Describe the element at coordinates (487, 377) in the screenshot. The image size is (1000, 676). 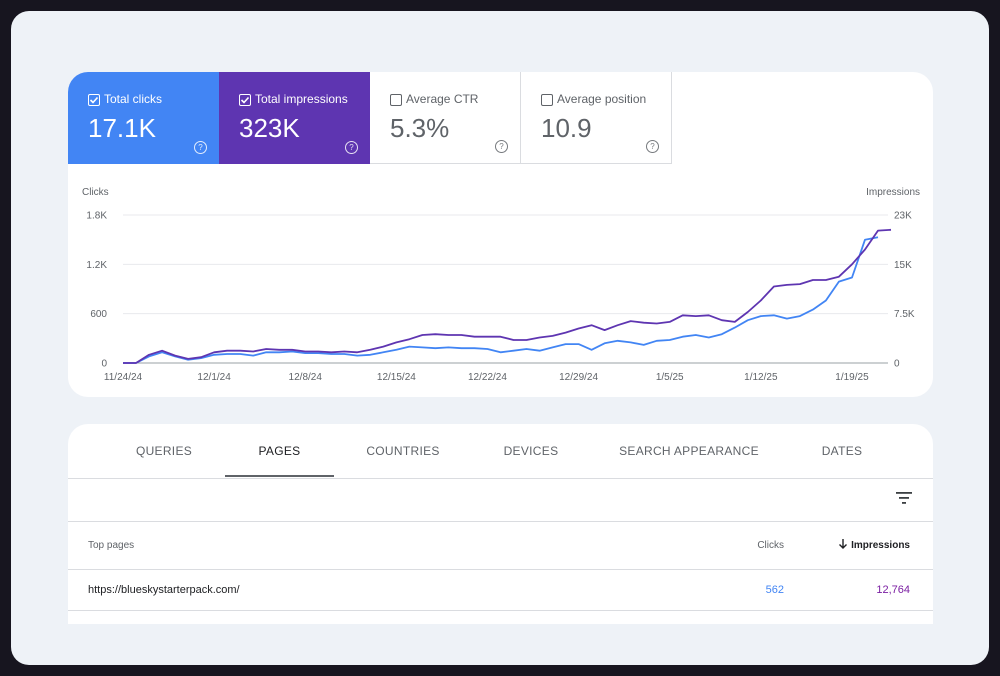
I see `x-axis-tick-label: 12/22/24` at that location.